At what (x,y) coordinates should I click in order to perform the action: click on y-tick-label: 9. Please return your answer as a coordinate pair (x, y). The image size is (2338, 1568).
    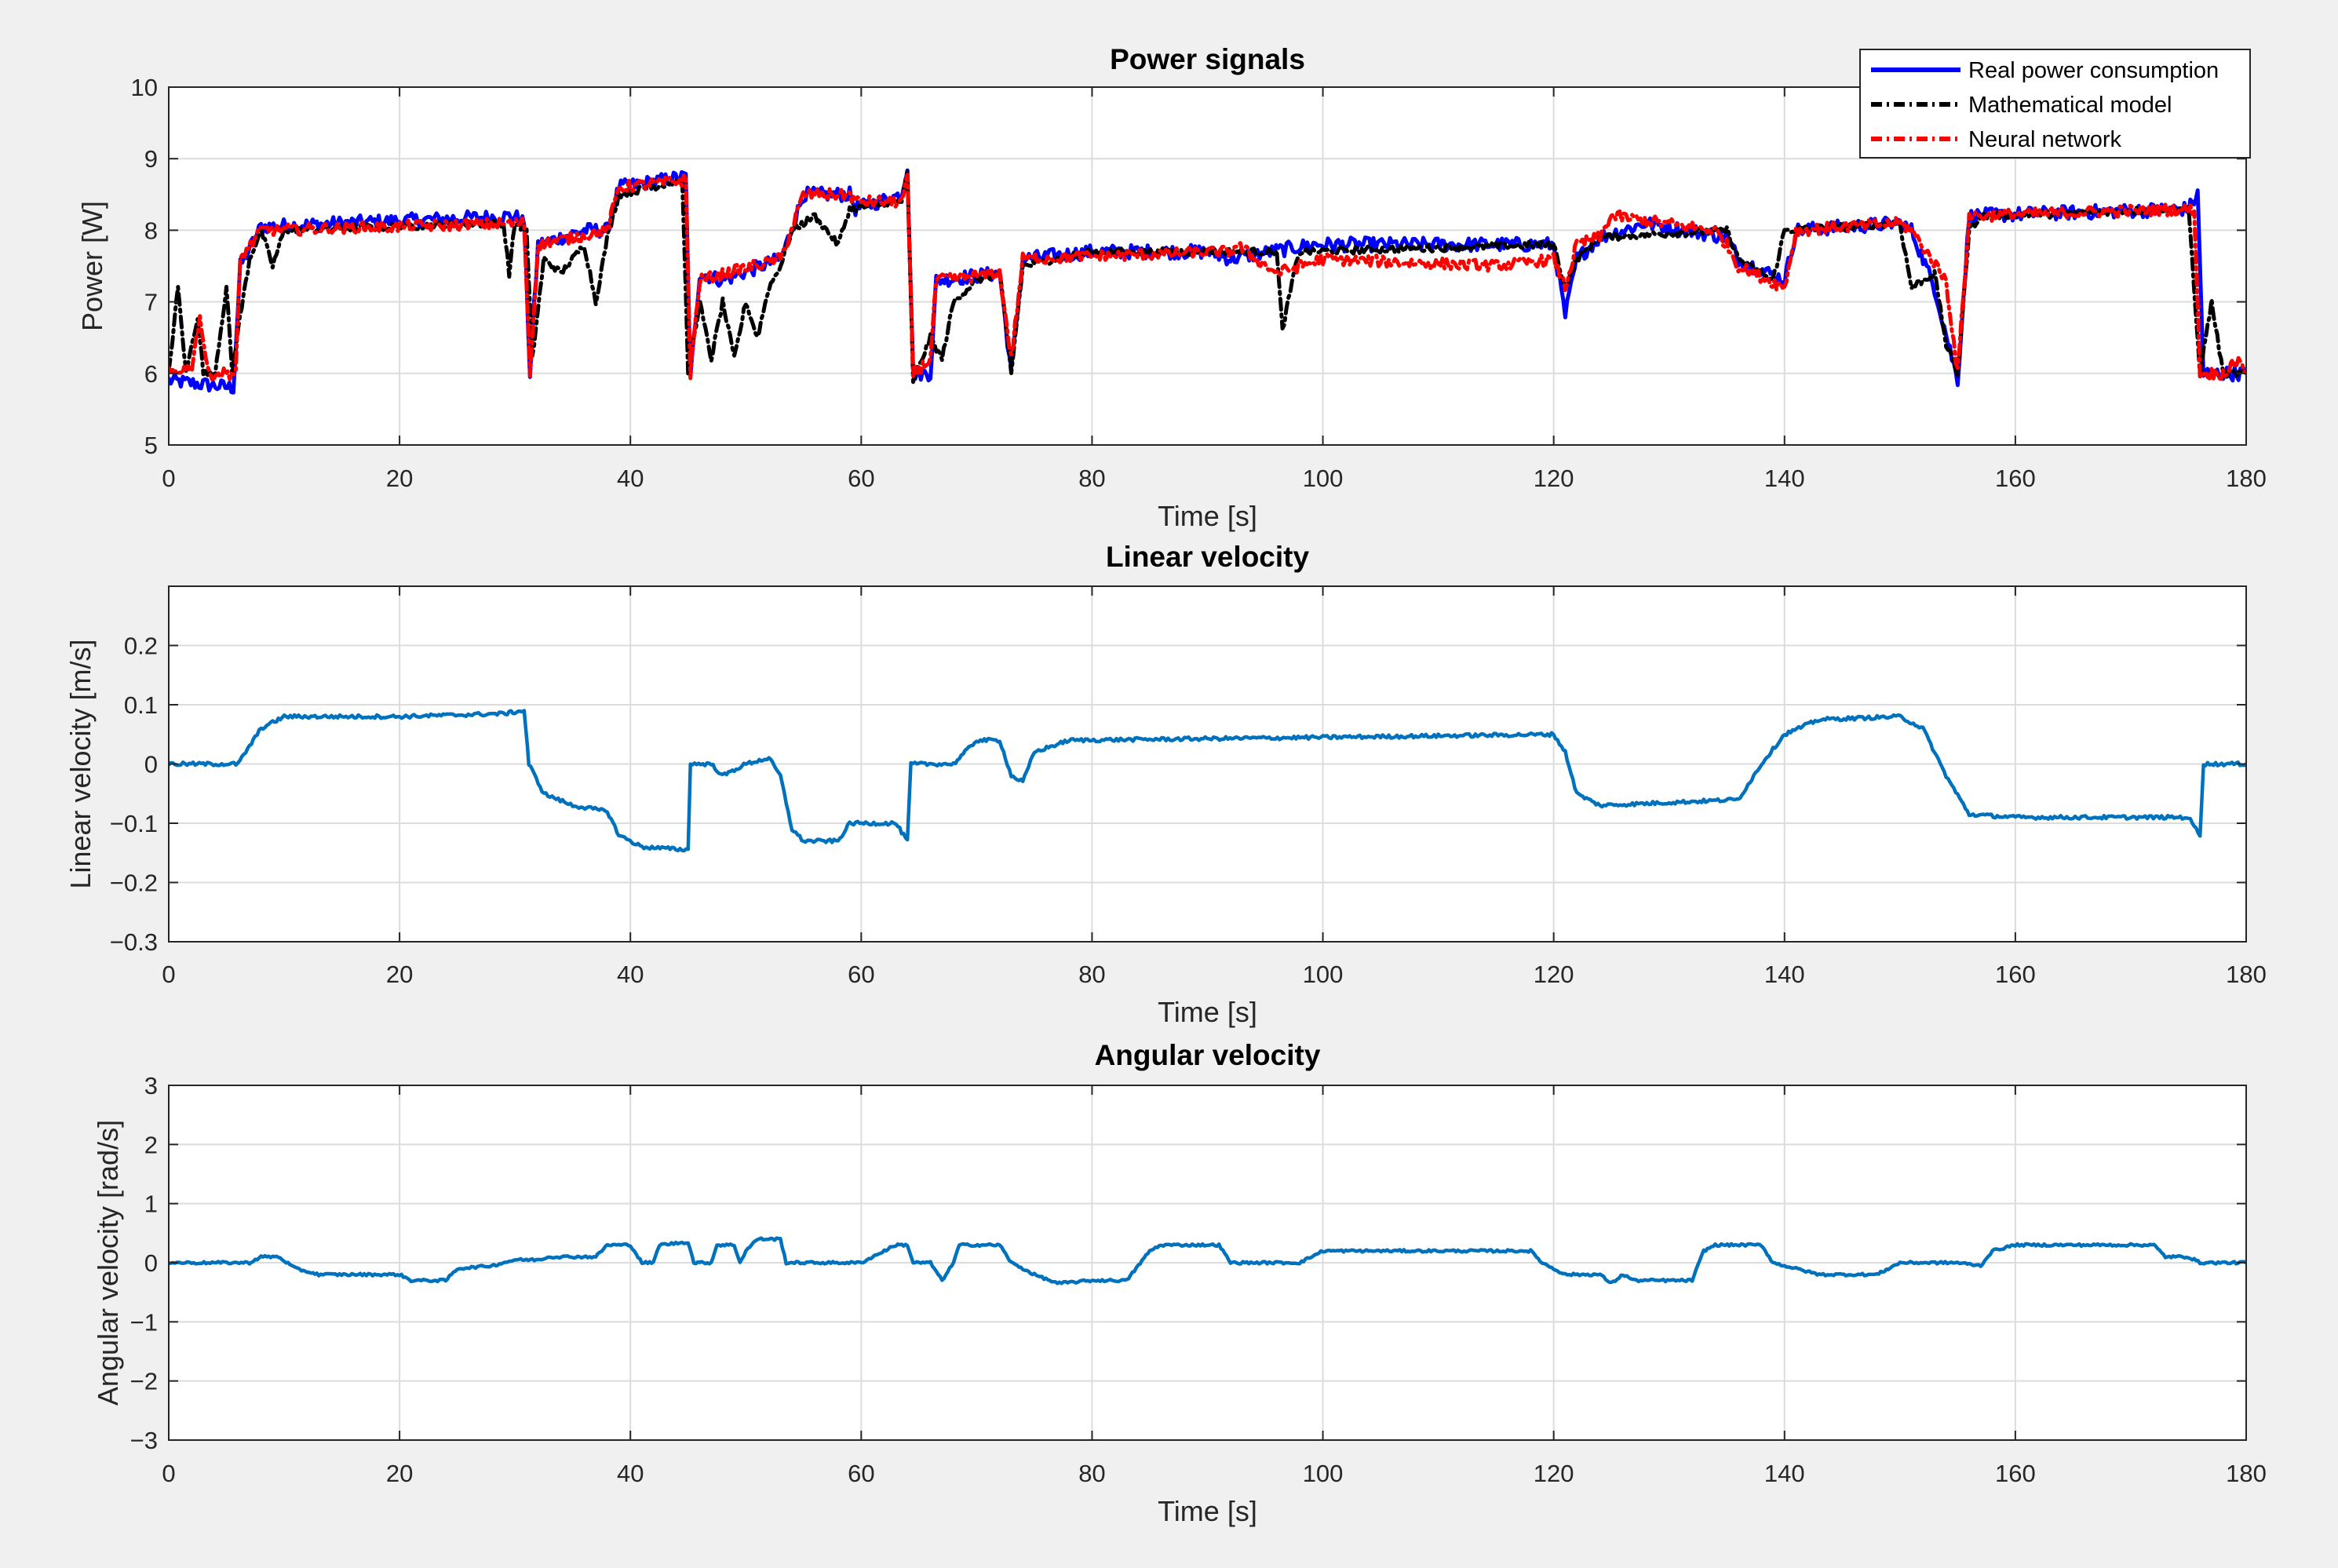
    Looking at the image, I should click on (151, 159).